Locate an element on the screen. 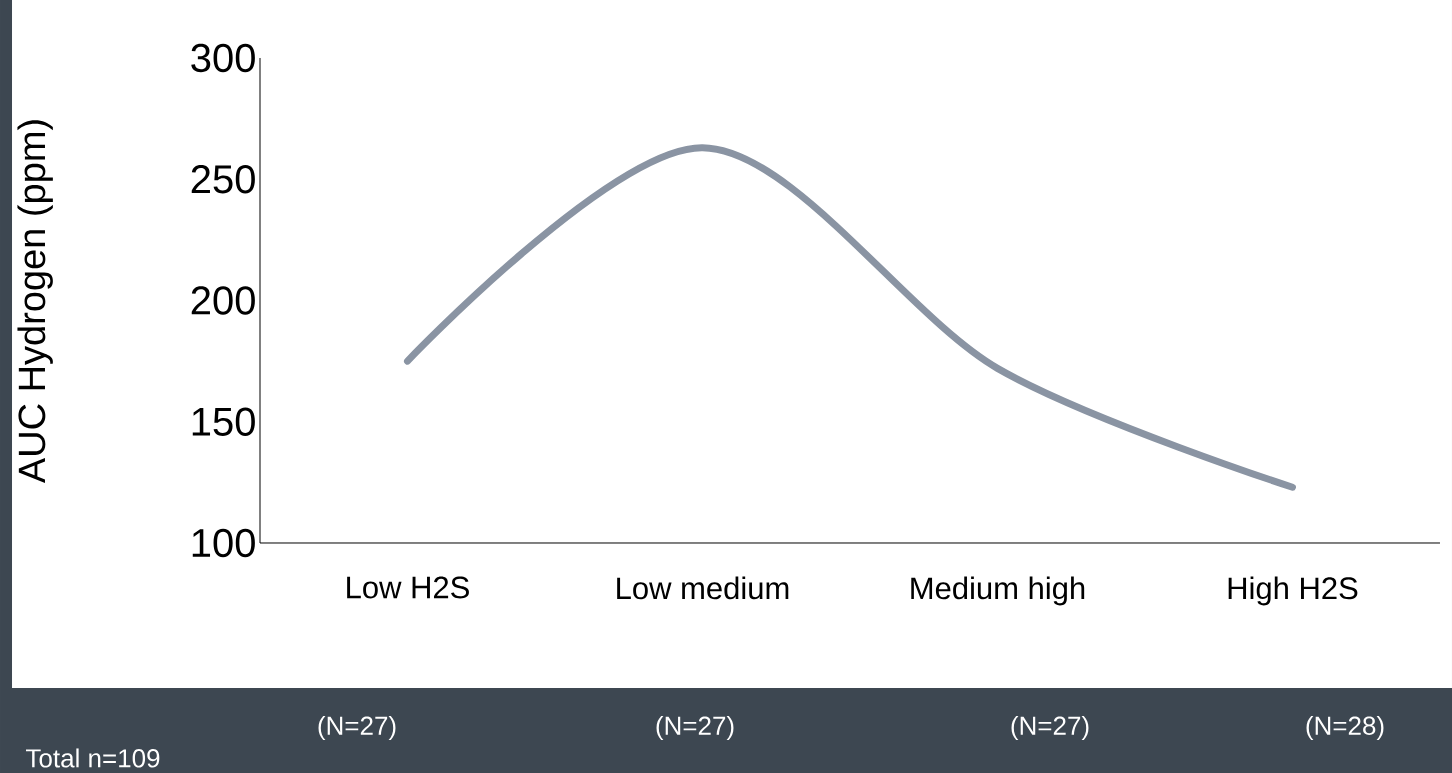 The height and width of the screenshot is (773, 1452). x-tick-label: Low H2S is located at coordinates (408, 587).